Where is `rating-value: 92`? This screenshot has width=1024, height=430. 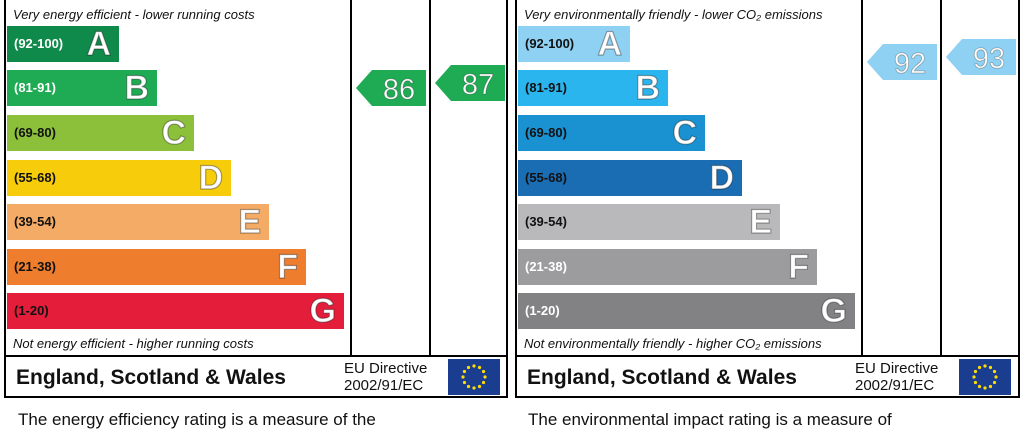
rating-value: 92 is located at coordinates (910, 64).